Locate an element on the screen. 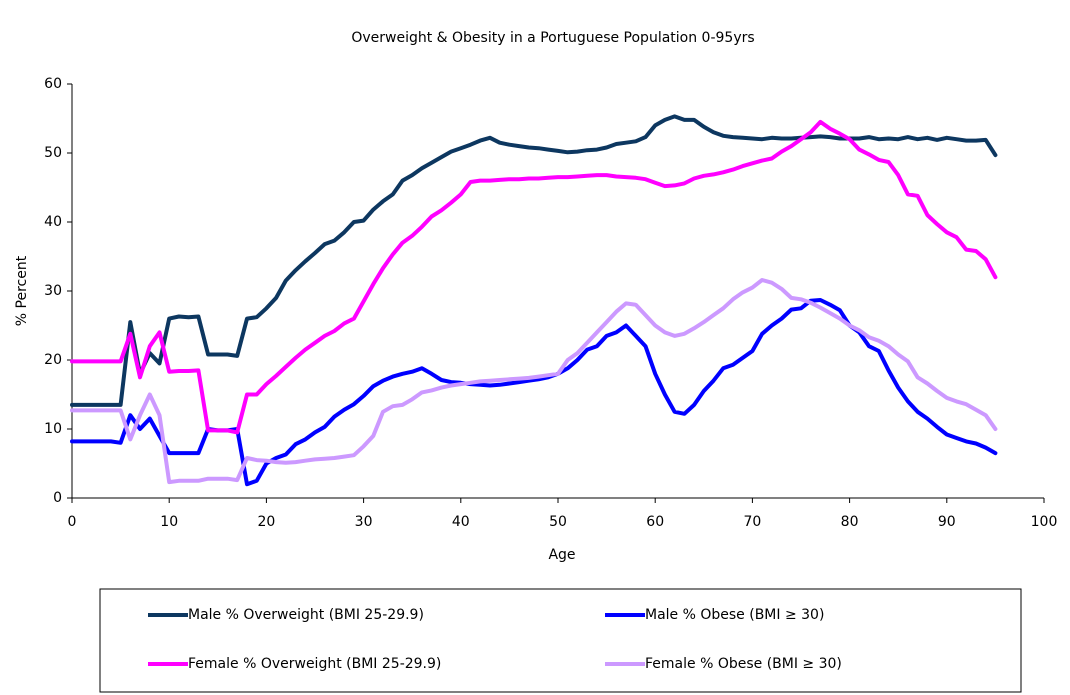 The image size is (1070, 695). x-tick-label: 50 is located at coordinates (558, 522).